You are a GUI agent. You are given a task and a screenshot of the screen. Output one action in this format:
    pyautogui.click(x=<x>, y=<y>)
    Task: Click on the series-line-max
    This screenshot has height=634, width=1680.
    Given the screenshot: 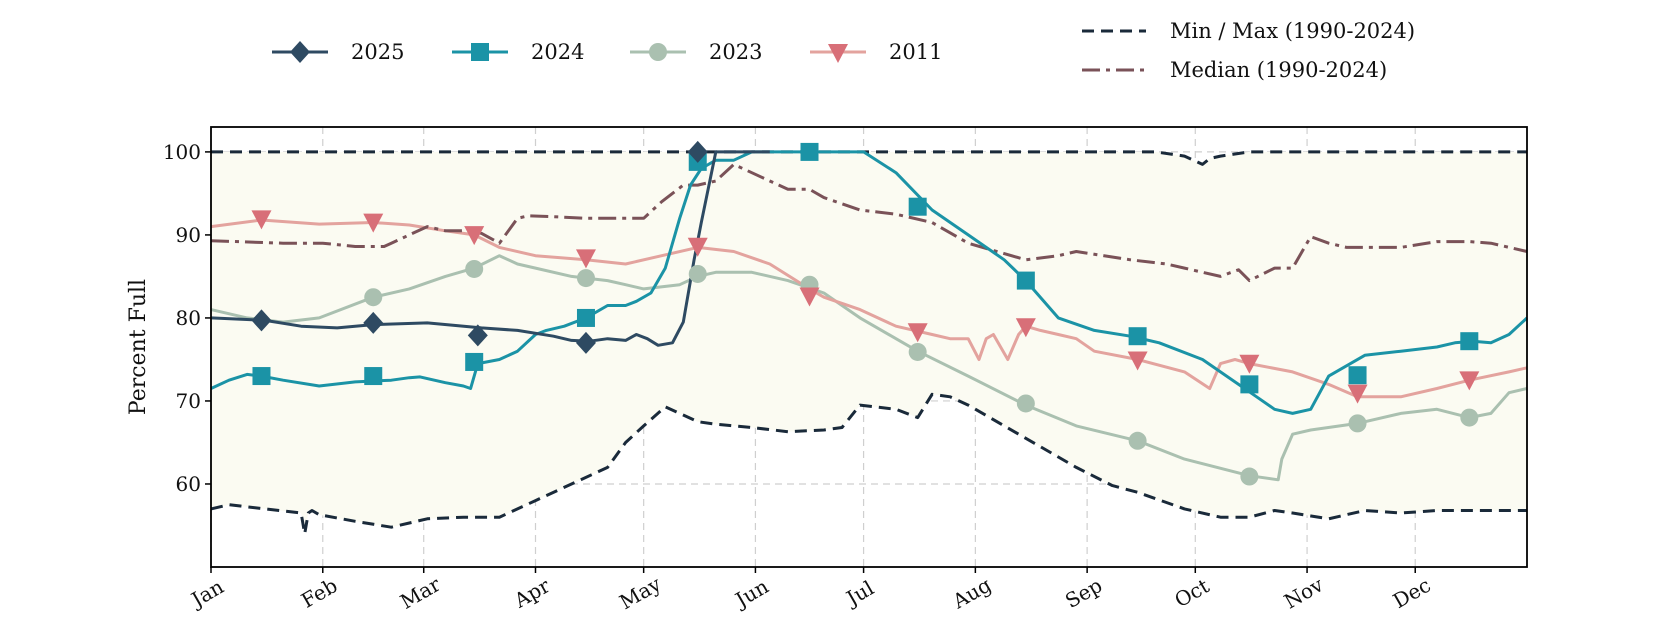 What is the action you would take?
    pyautogui.click(x=869, y=158)
    